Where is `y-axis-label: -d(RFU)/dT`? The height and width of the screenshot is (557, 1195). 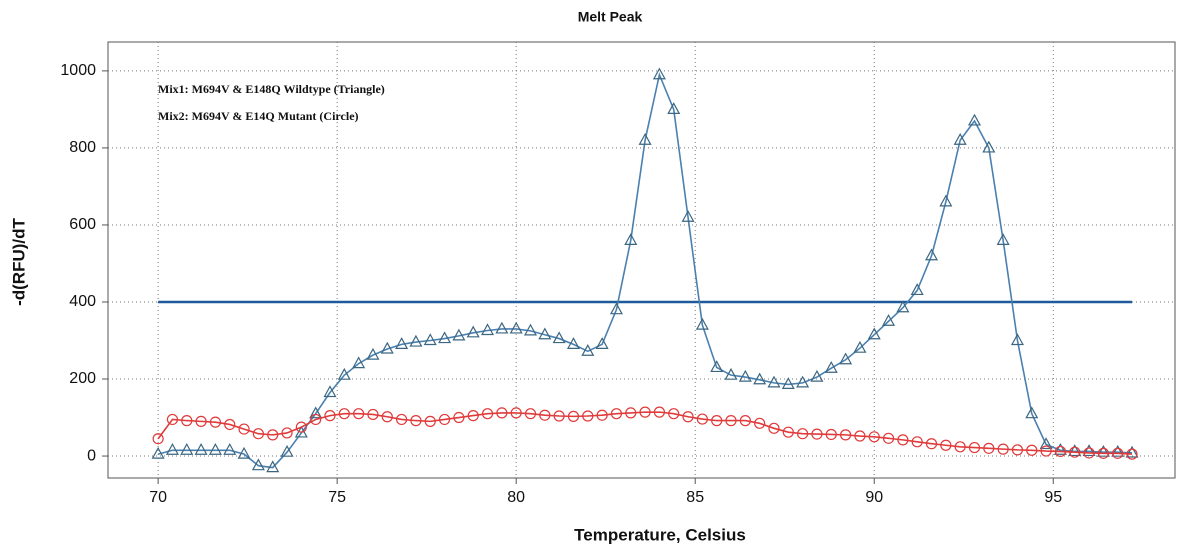 y-axis-label: -d(RFU)/dT is located at coordinates (18, 261).